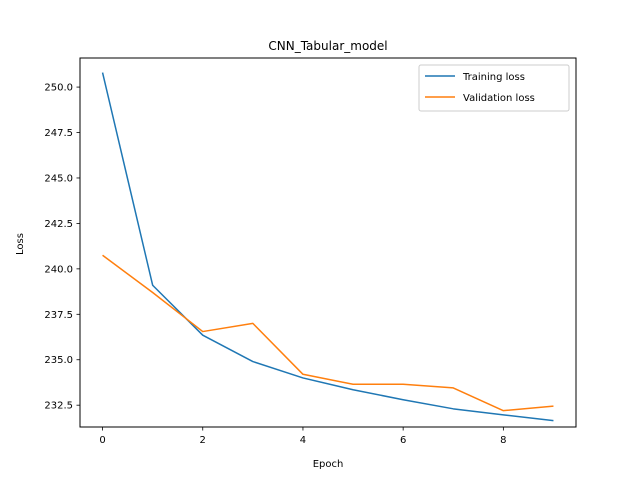  Describe the element at coordinates (58, 133) in the screenshot. I see `y-tick-label: 247.5` at that location.